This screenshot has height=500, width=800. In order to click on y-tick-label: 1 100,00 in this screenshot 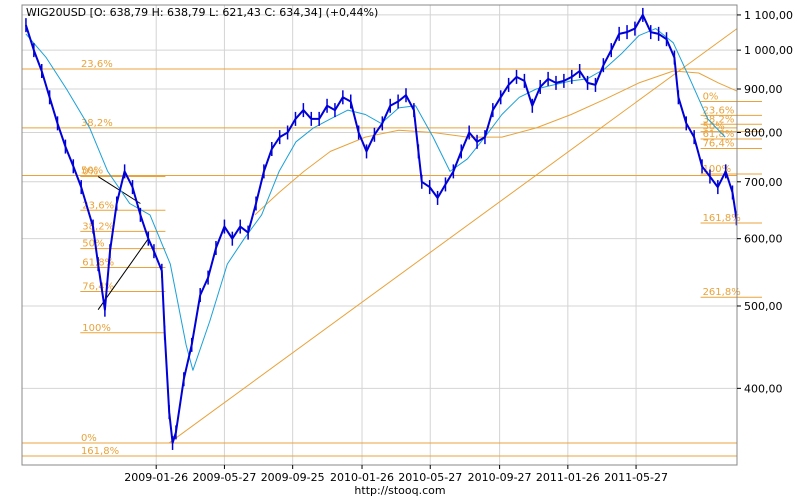, I will do `click(768, 15)`.